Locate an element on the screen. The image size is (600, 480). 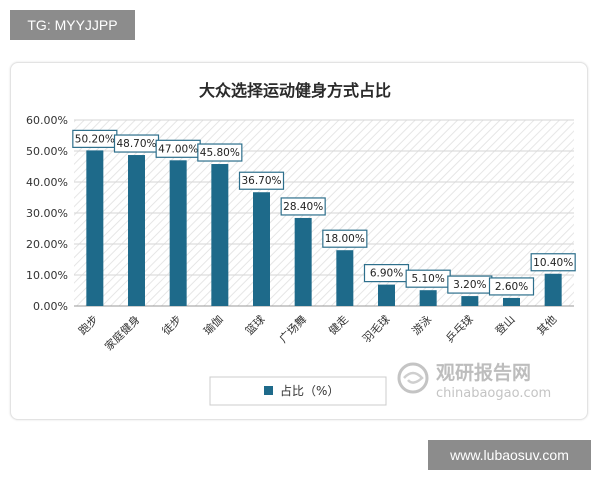
legend-box is located at coordinates (298, 391).